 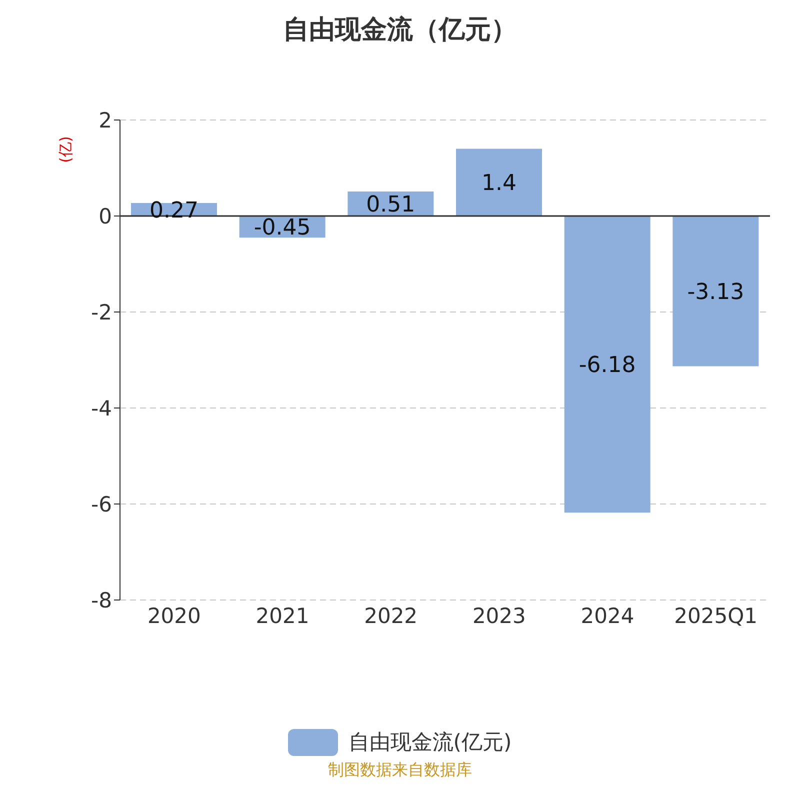 What do you see at coordinates (101, 312) in the screenshot?
I see `y-tick-label: -2` at bounding box center [101, 312].